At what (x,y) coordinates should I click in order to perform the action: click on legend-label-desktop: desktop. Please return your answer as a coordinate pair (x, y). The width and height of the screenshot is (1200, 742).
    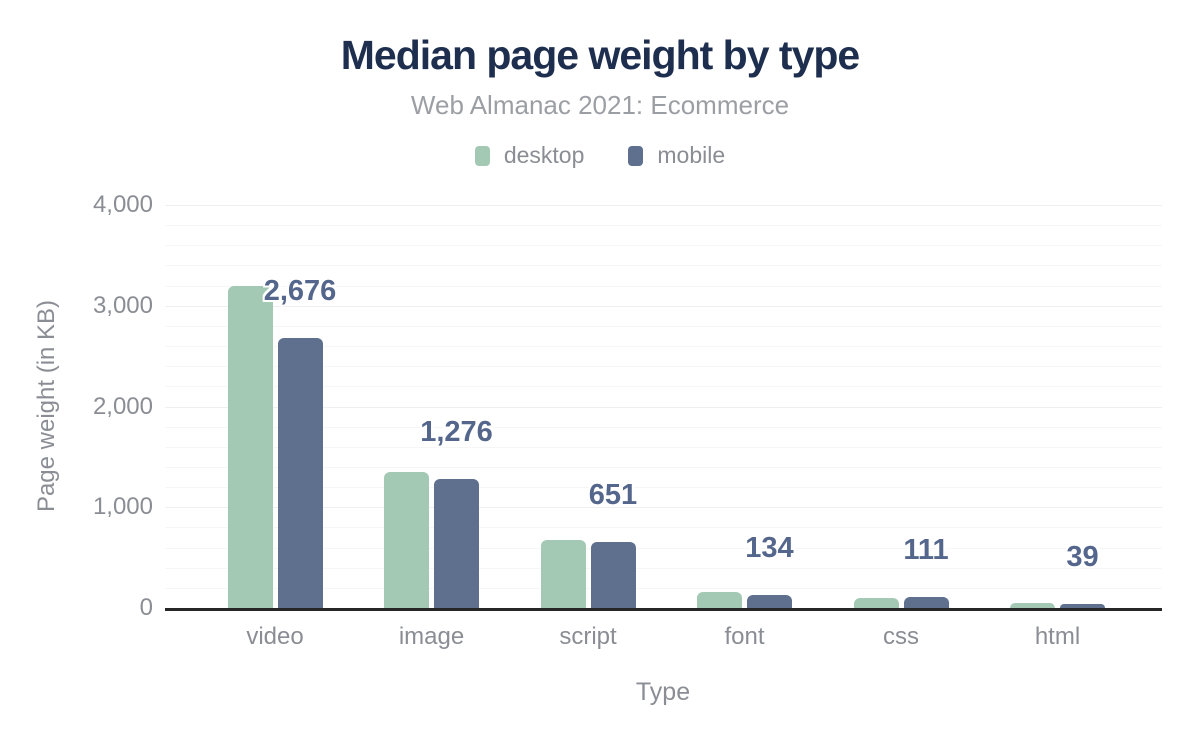
    Looking at the image, I should click on (544, 155).